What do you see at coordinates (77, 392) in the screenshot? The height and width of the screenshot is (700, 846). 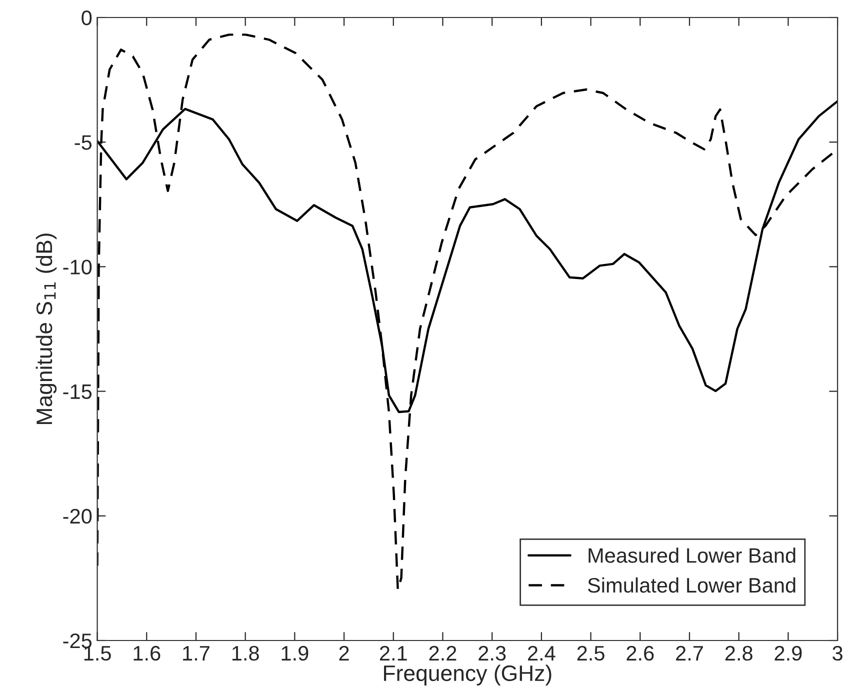 I see `y-tick-label: -15` at bounding box center [77, 392].